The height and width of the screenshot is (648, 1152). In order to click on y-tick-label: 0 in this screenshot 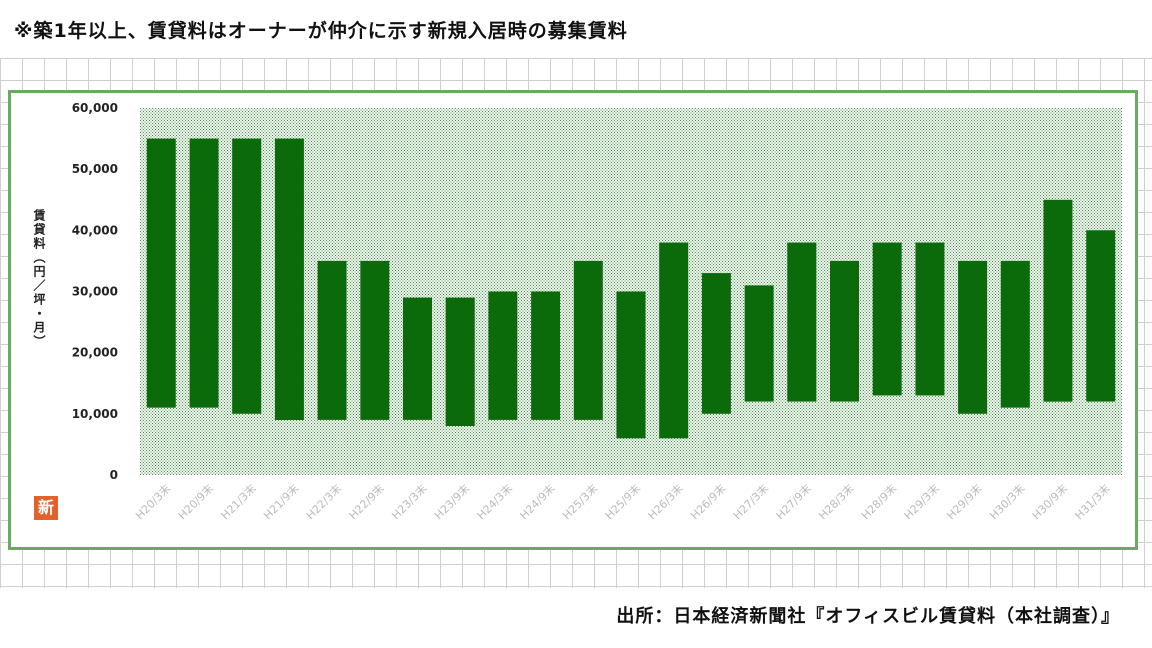, I will do `click(114, 475)`.